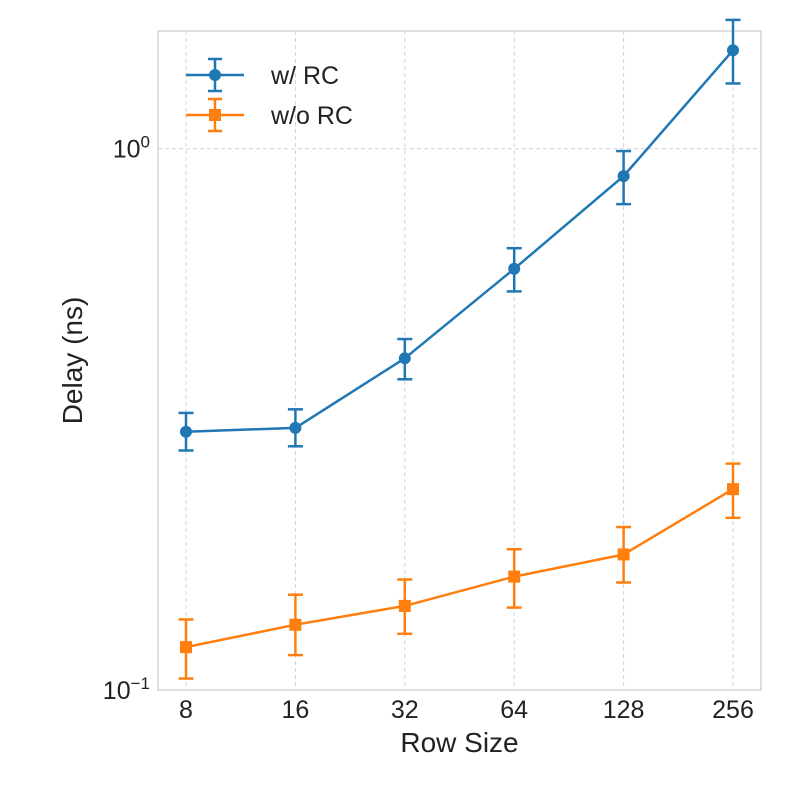  Describe the element at coordinates (126, 689) in the screenshot. I see `y-tick-label: 10⁻¹` at that location.